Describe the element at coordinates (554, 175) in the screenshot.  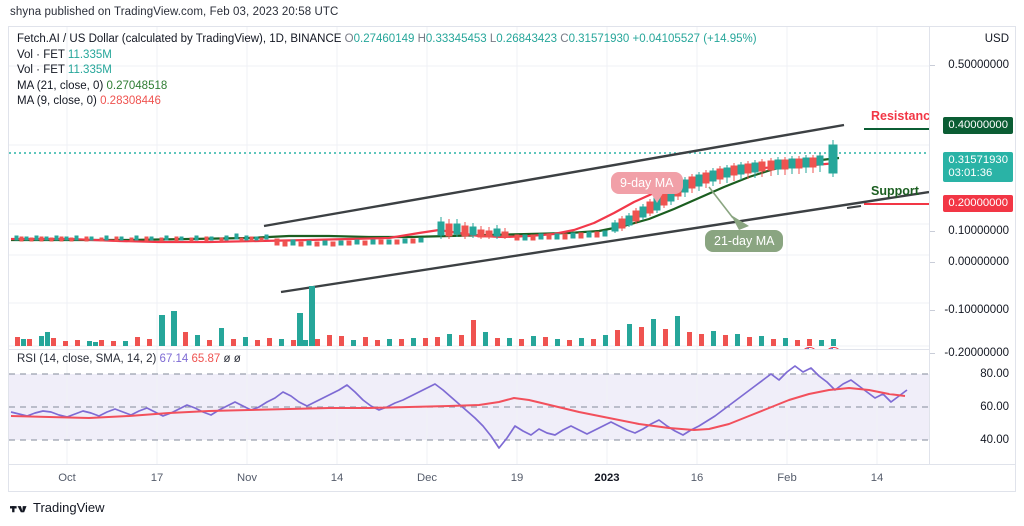
I see `trendline-upper` at that location.